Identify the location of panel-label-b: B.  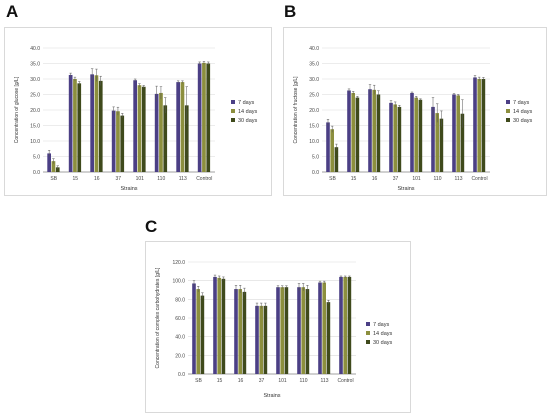
(290, 11).